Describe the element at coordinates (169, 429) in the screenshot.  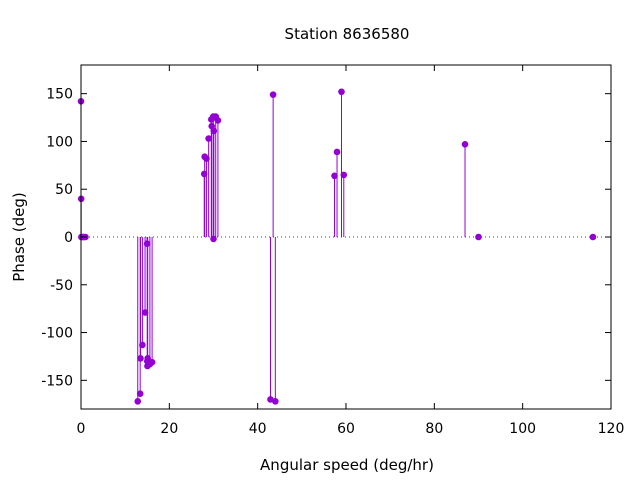
I see `x-tick-label: 20` at that location.